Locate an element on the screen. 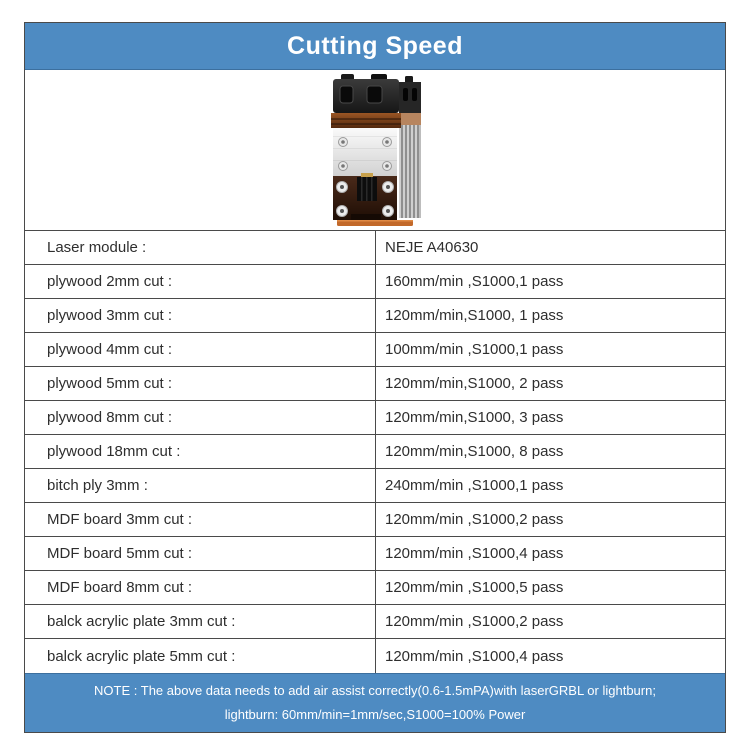  page-title: Cutting Speed is located at coordinates (375, 45).